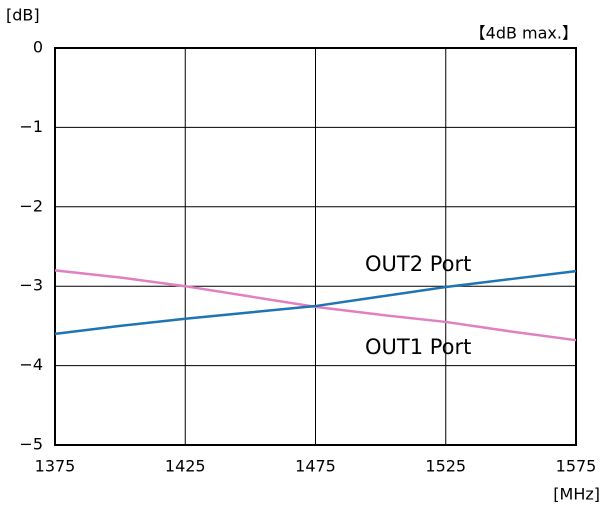 The width and height of the screenshot is (608, 512). What do you see at coordinates (576, 494) in the screenshot?
I see `x-axis-label: [MHz]` at bounding box center [576, 494].